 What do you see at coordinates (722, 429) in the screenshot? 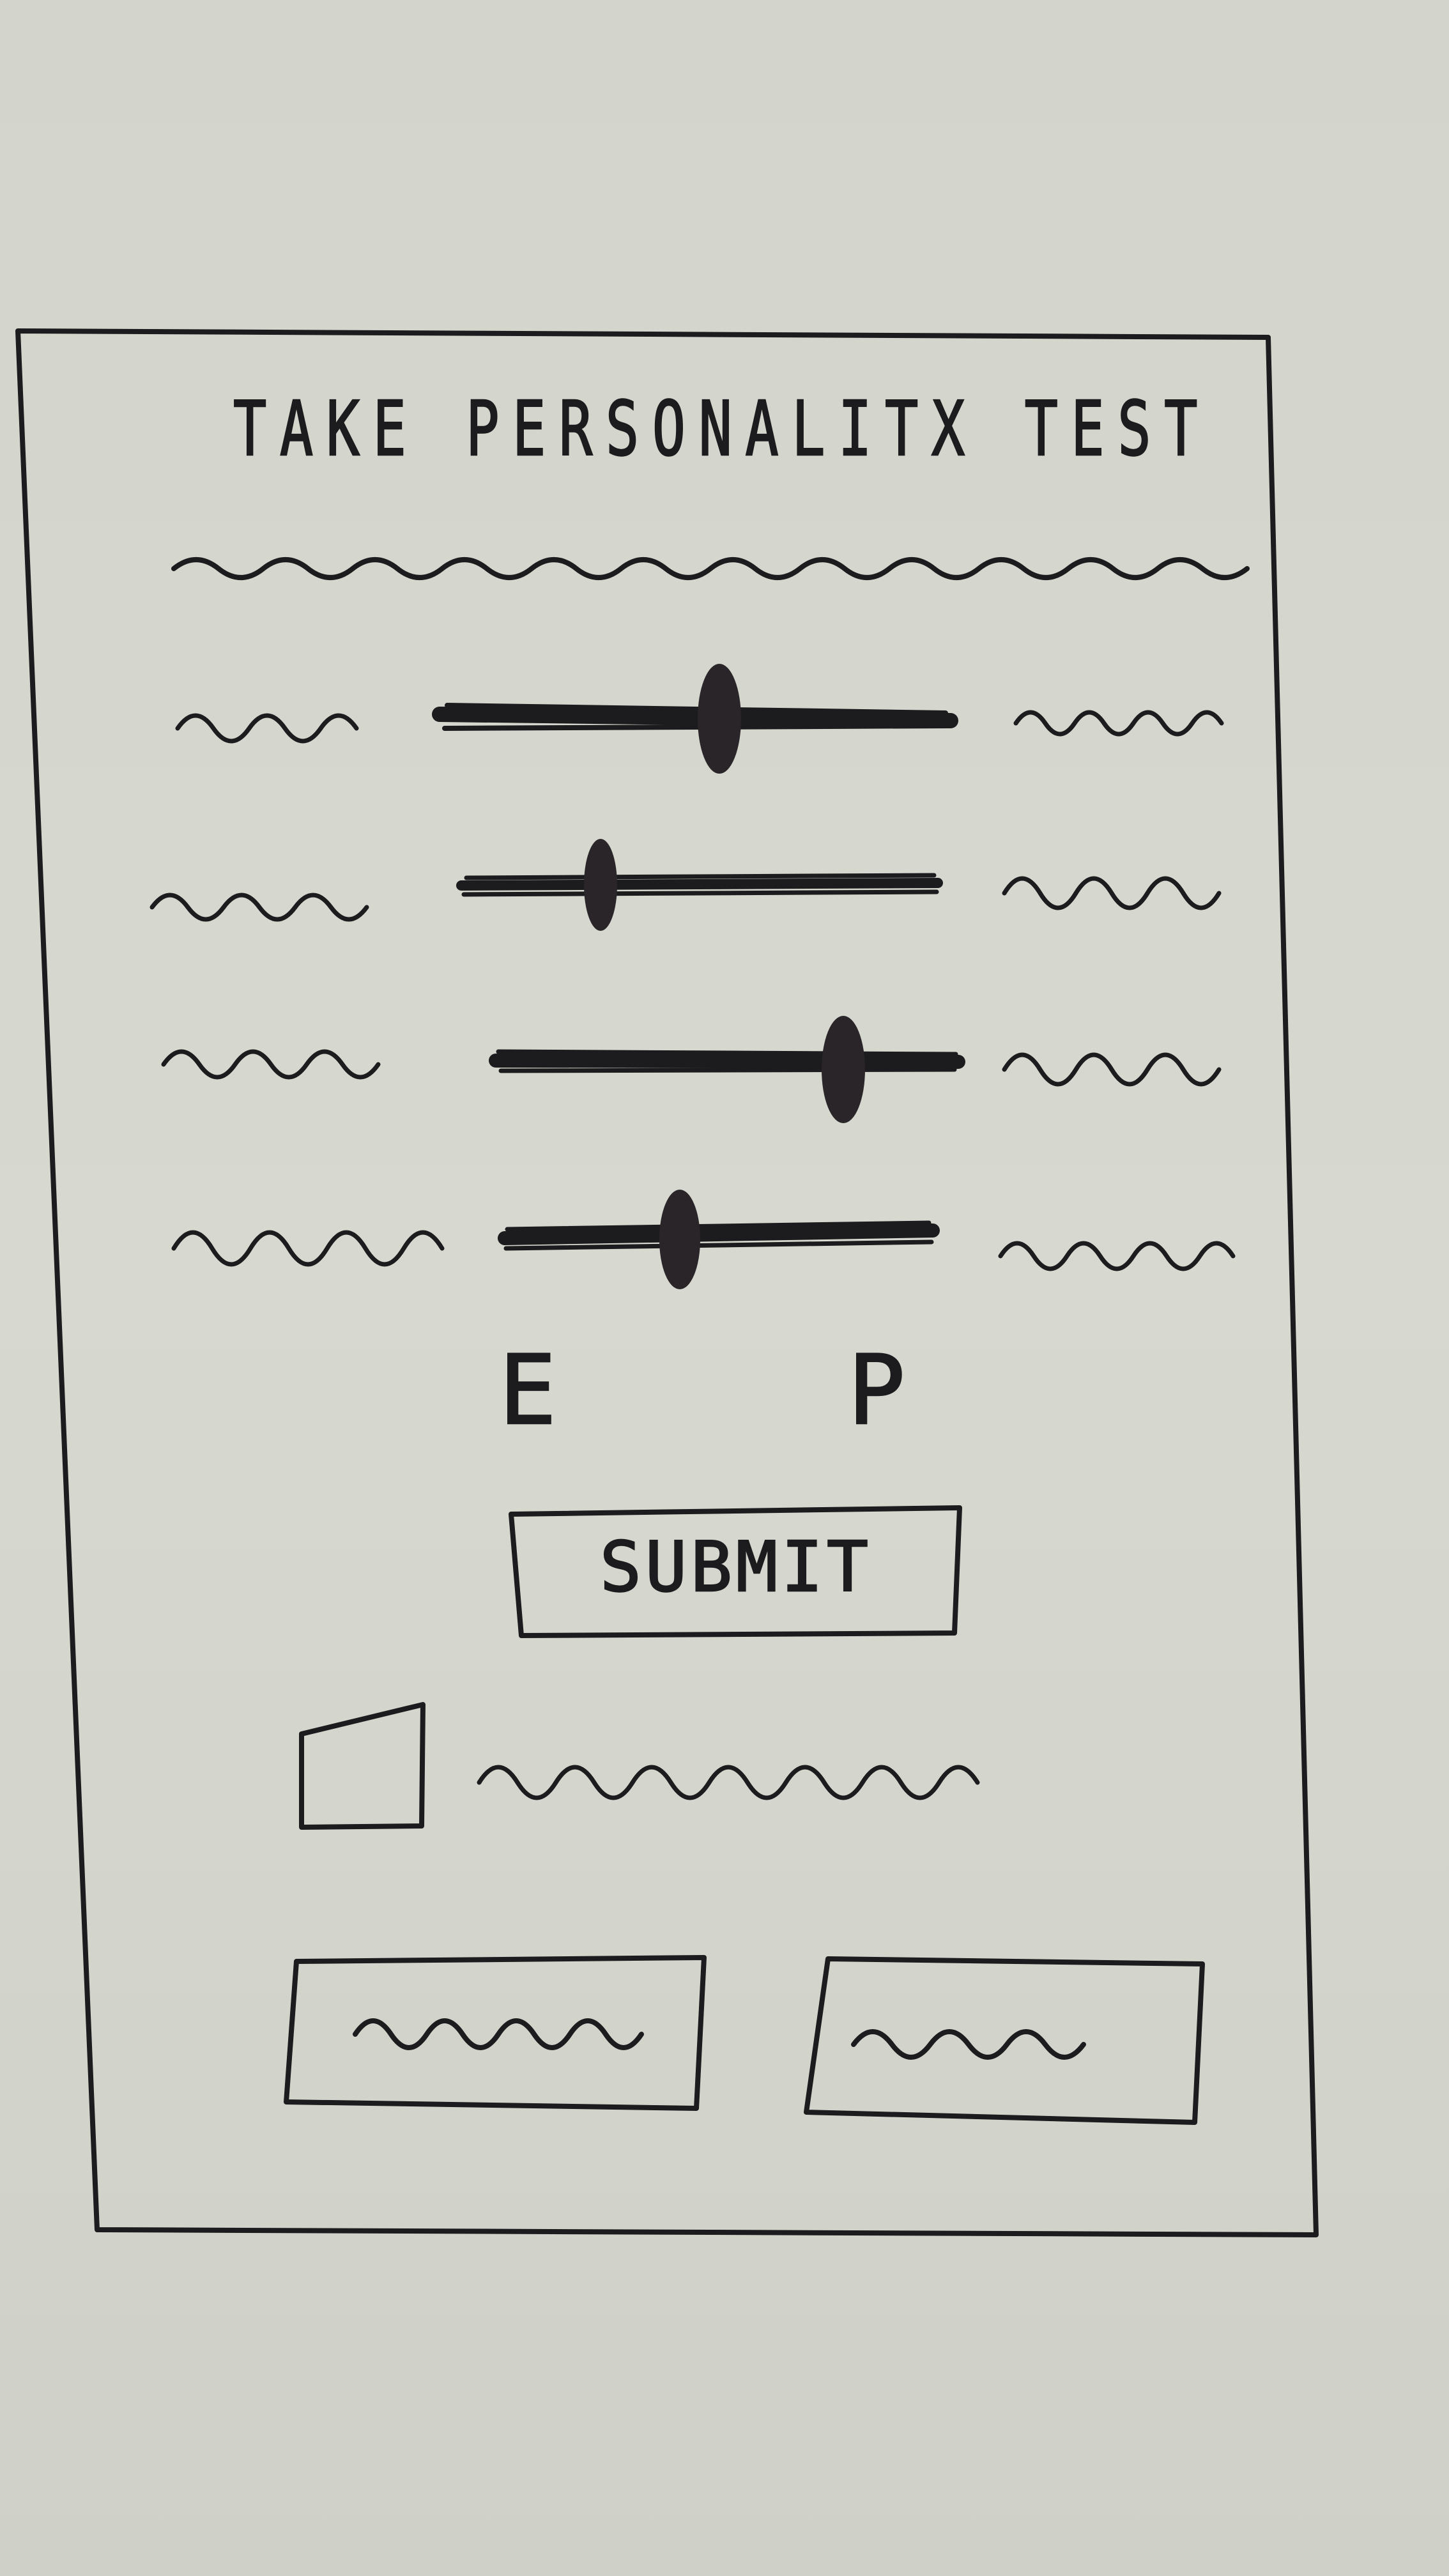
I see `page-title: TAKE PERSONALITX TEST` at bounding box center [722, 429].